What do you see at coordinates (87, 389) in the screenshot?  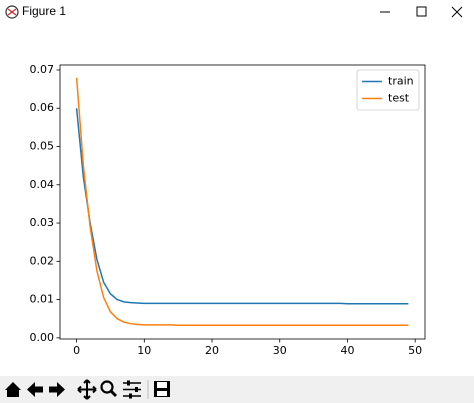 I see `pan-button` at bounding box center [87, 389].